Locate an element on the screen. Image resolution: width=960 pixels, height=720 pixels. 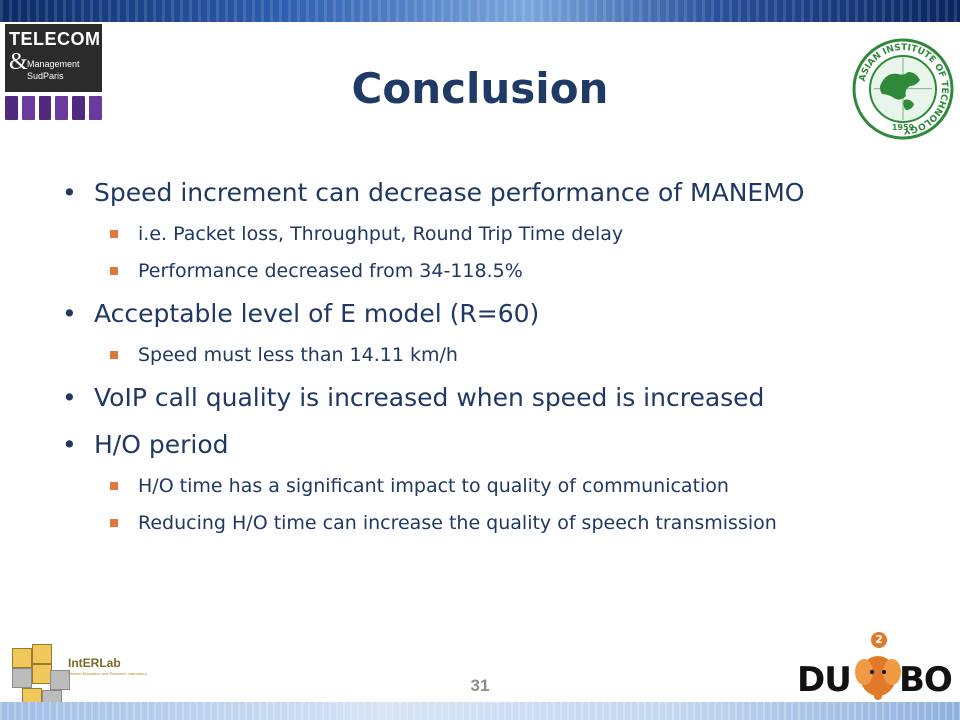
sub-bullet-item: Performance decreased from 34-118.5% is located at coordinates (490, 271).